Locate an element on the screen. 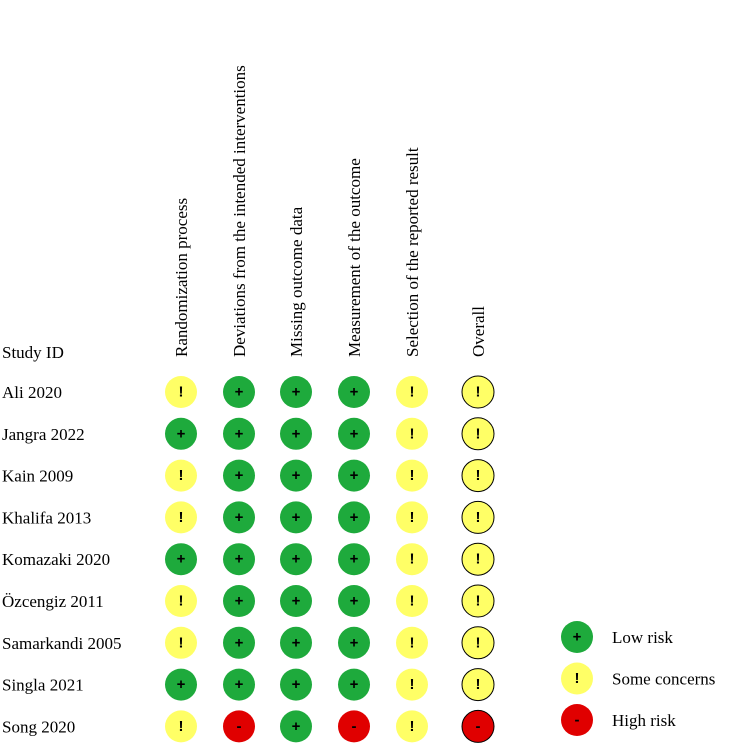  legend-symbol: - is located at coordinates (577, 720).